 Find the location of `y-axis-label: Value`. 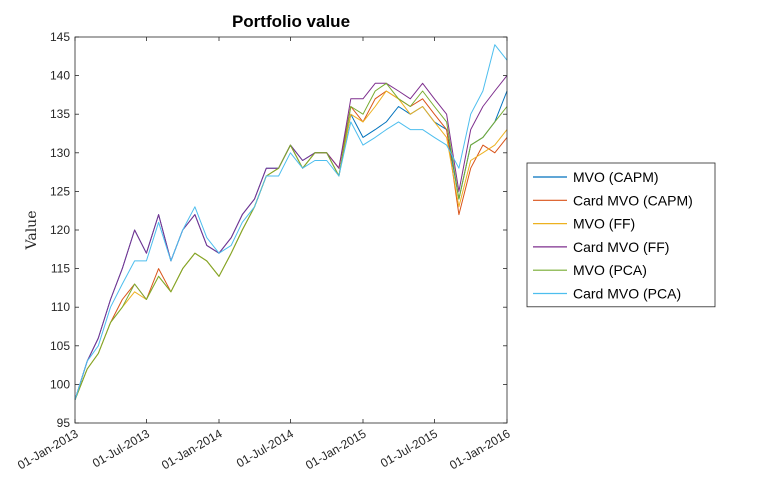

y-axis-label: Value is located at coordinates (32, 231).